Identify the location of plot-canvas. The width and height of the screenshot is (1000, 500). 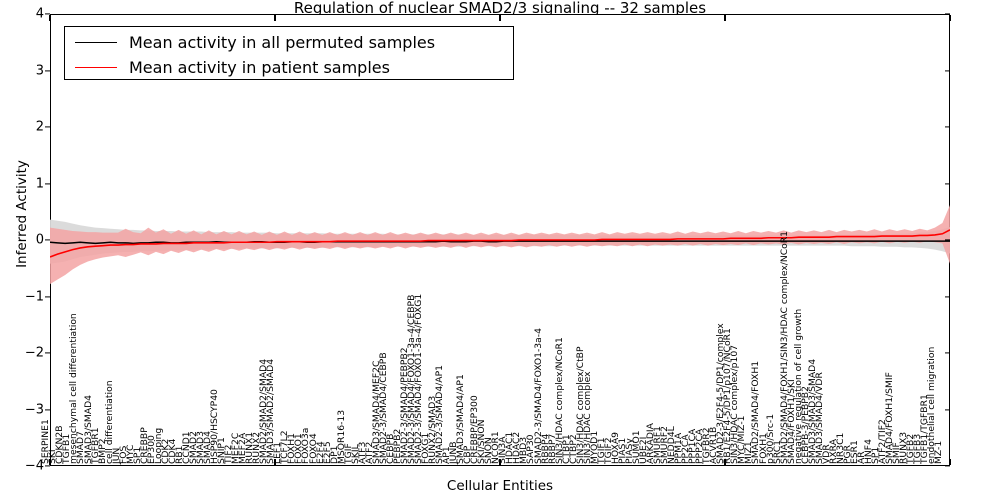
(500, 244).